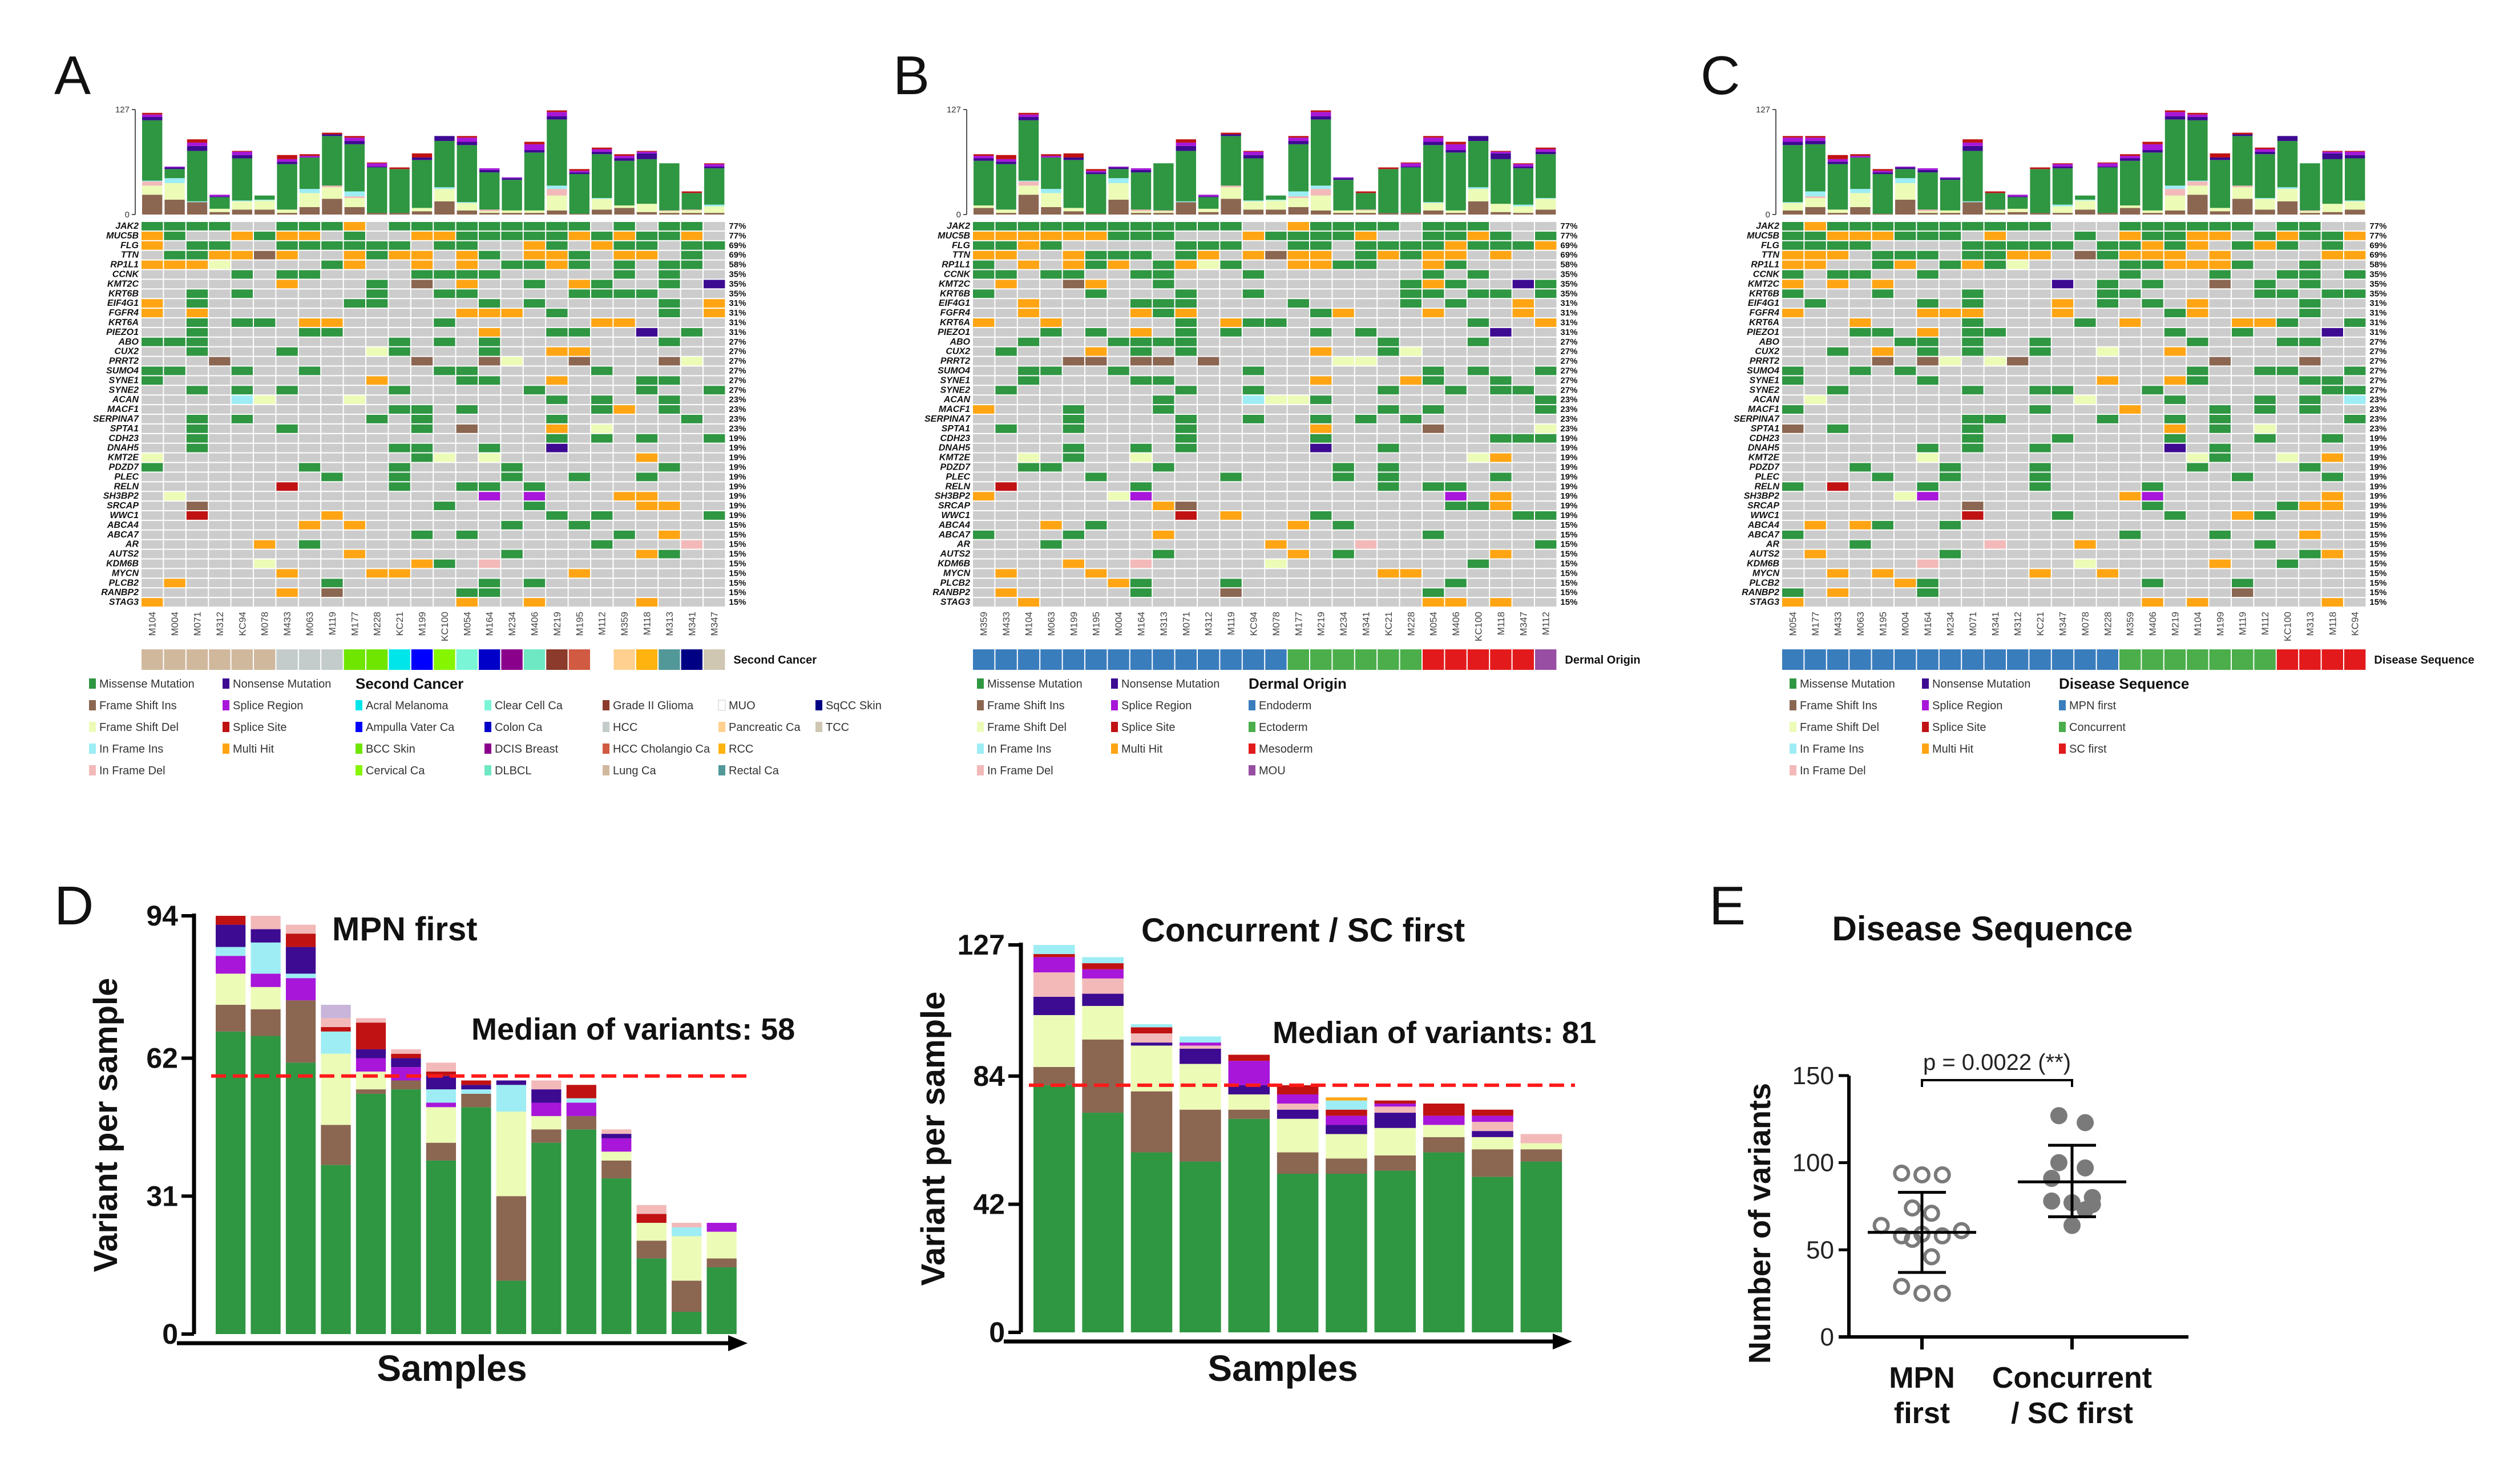 Image resolution: width=2520 pixels, height=1479 pixels. I want to click on legend-item: Frame Shift Del, so click(1022, 727).